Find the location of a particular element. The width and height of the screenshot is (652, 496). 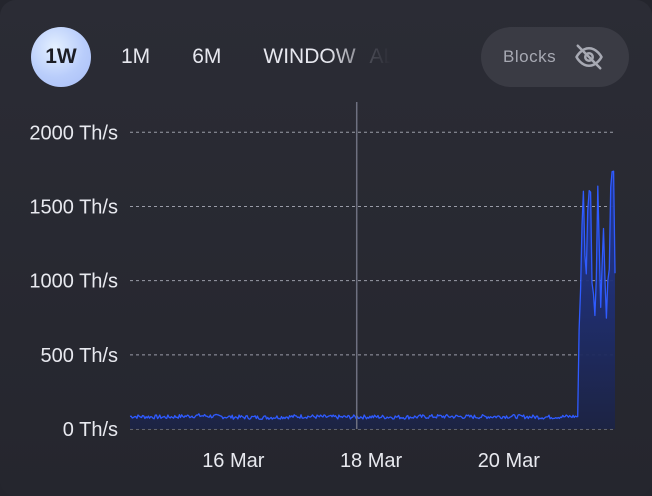

x-tick-label: 20 Mar is located at coordinates (509, 461).